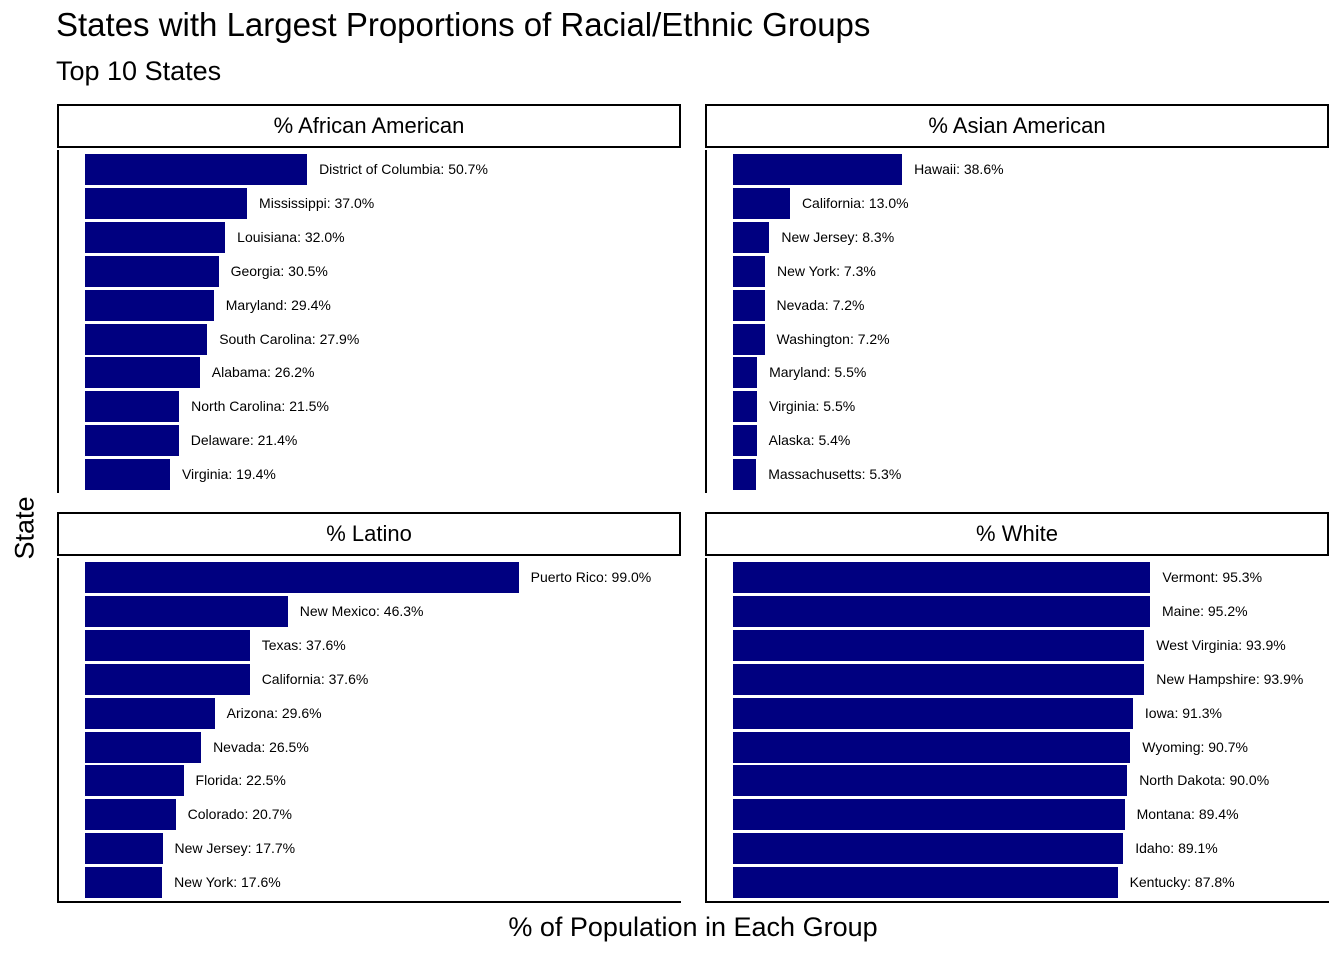 Image resolution: width=1344 pixels, height=960 pixels. What do you see at coordinates (855, 202) in the screenshot?
I see `bar-data-label: California: 13.0%` at bounding box center [855, 202].